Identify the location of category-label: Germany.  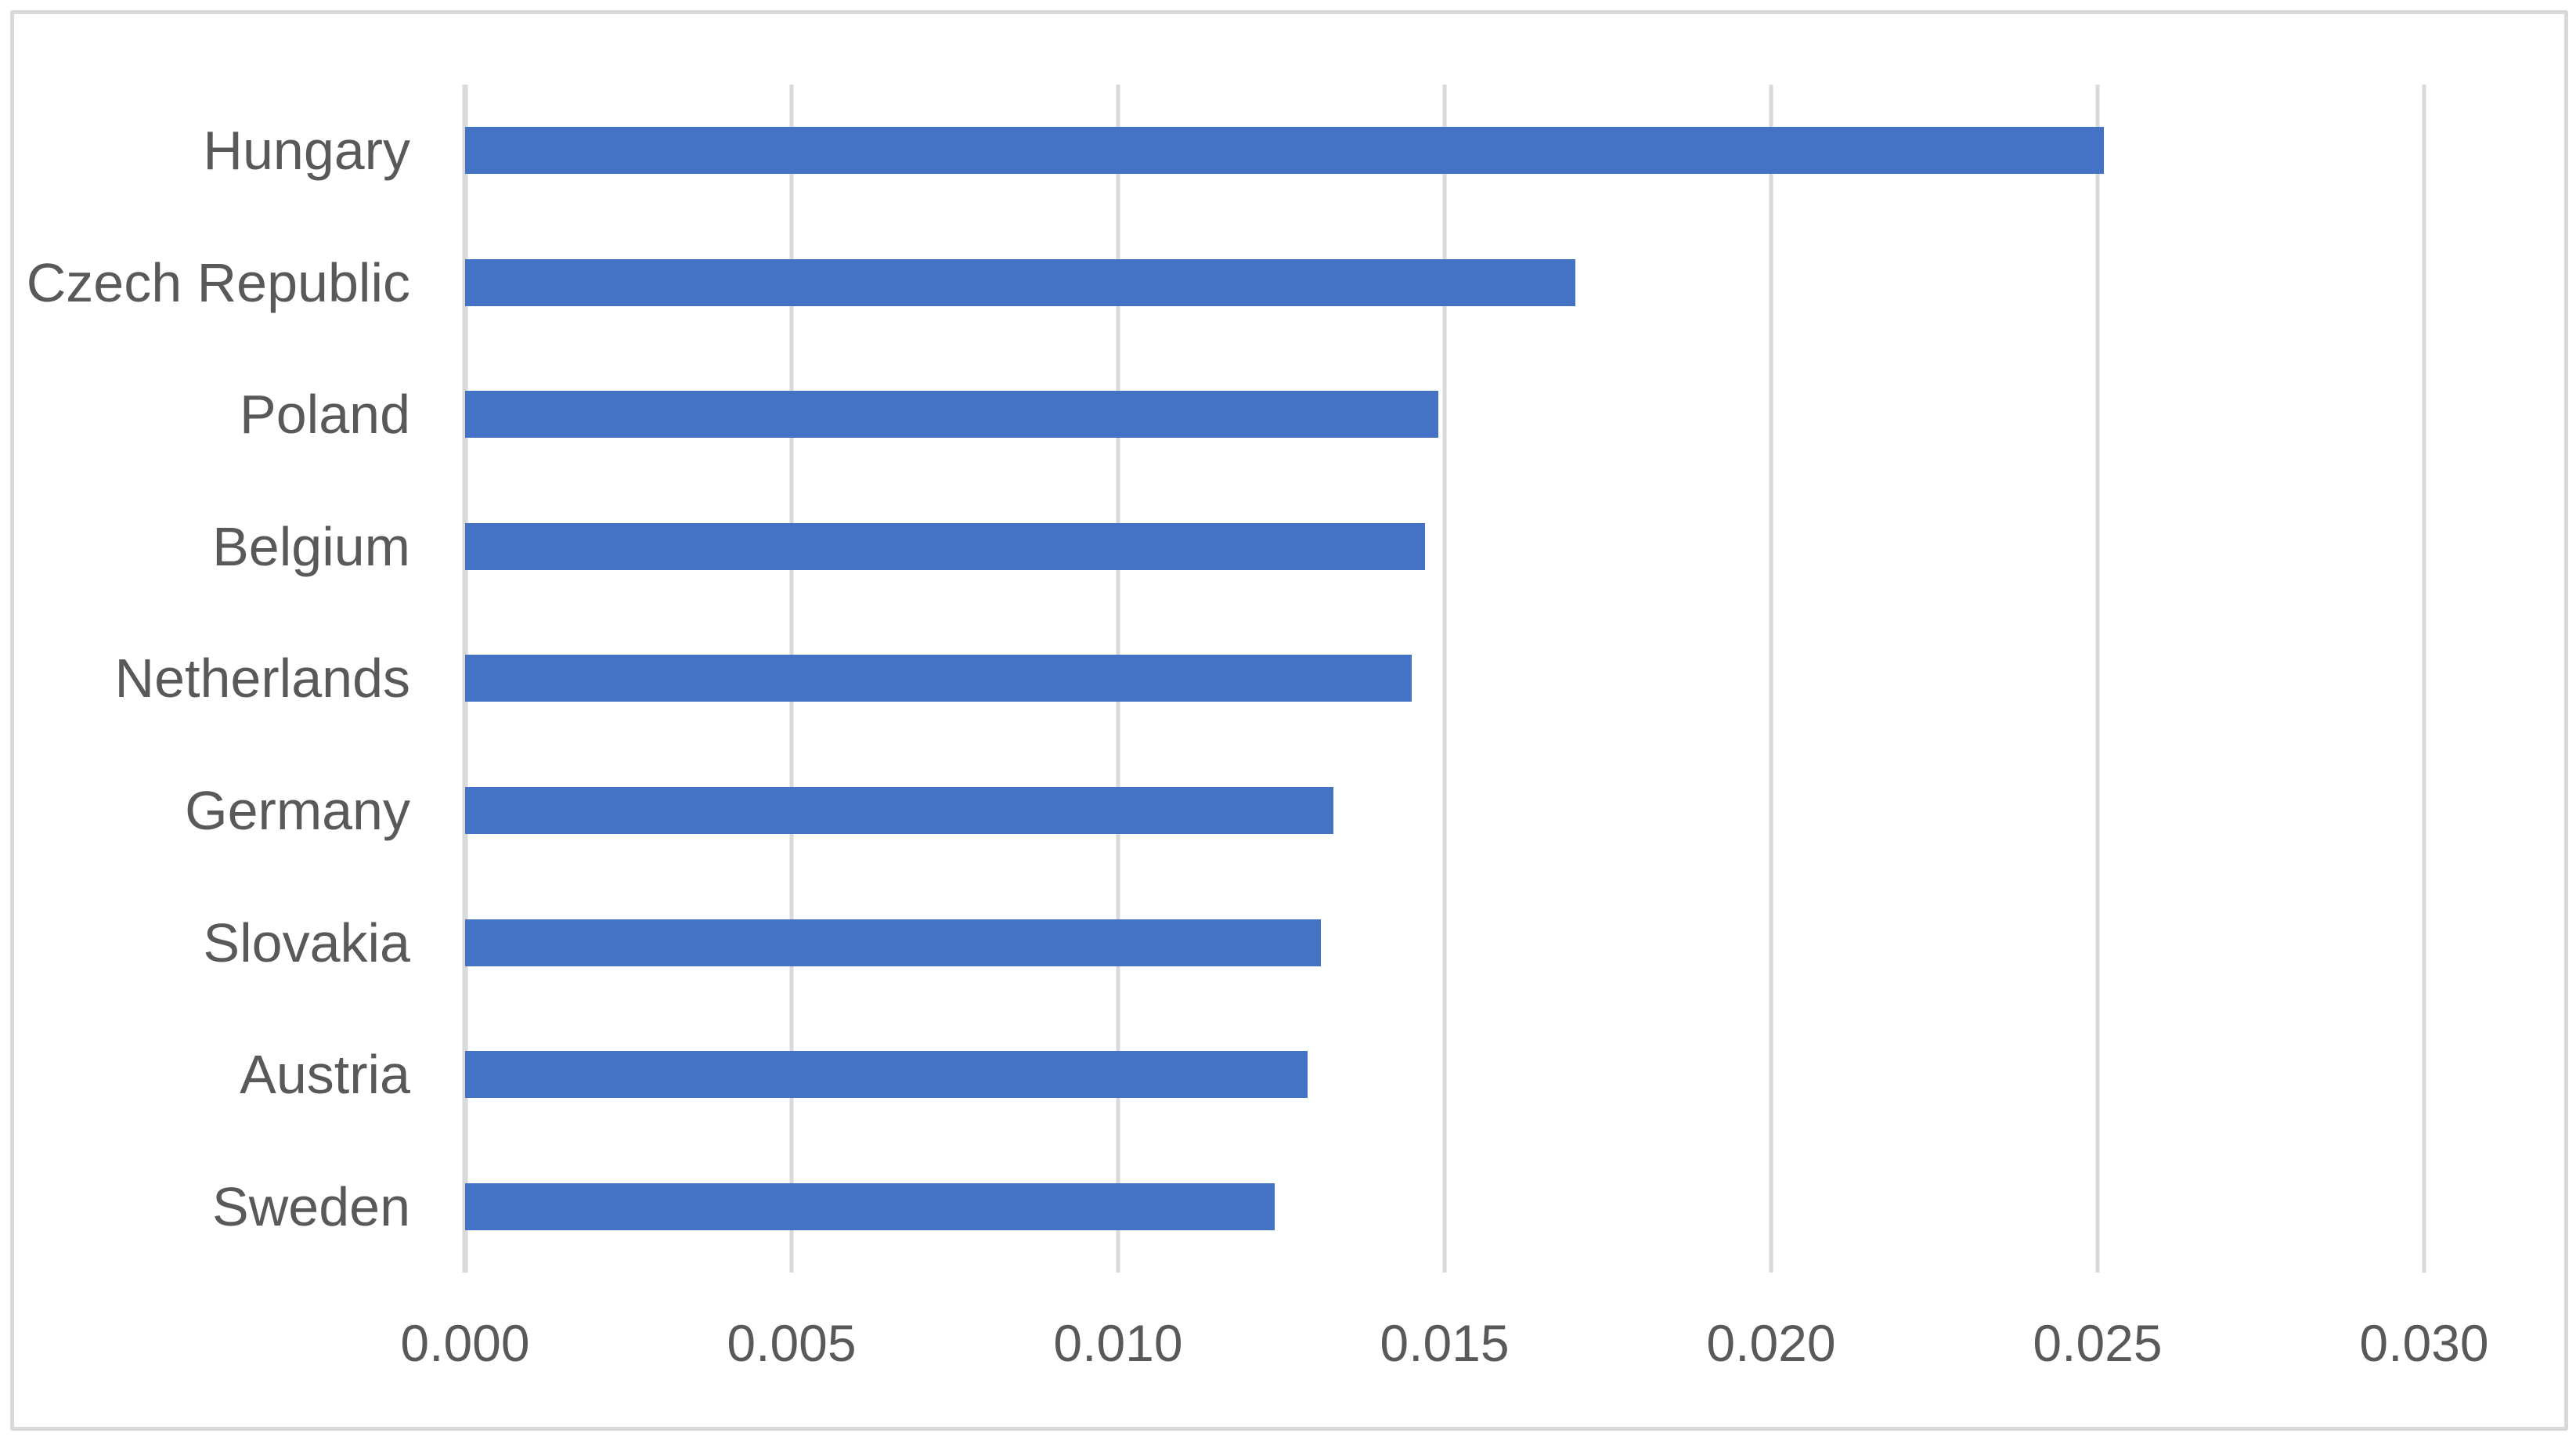
(298, 811).